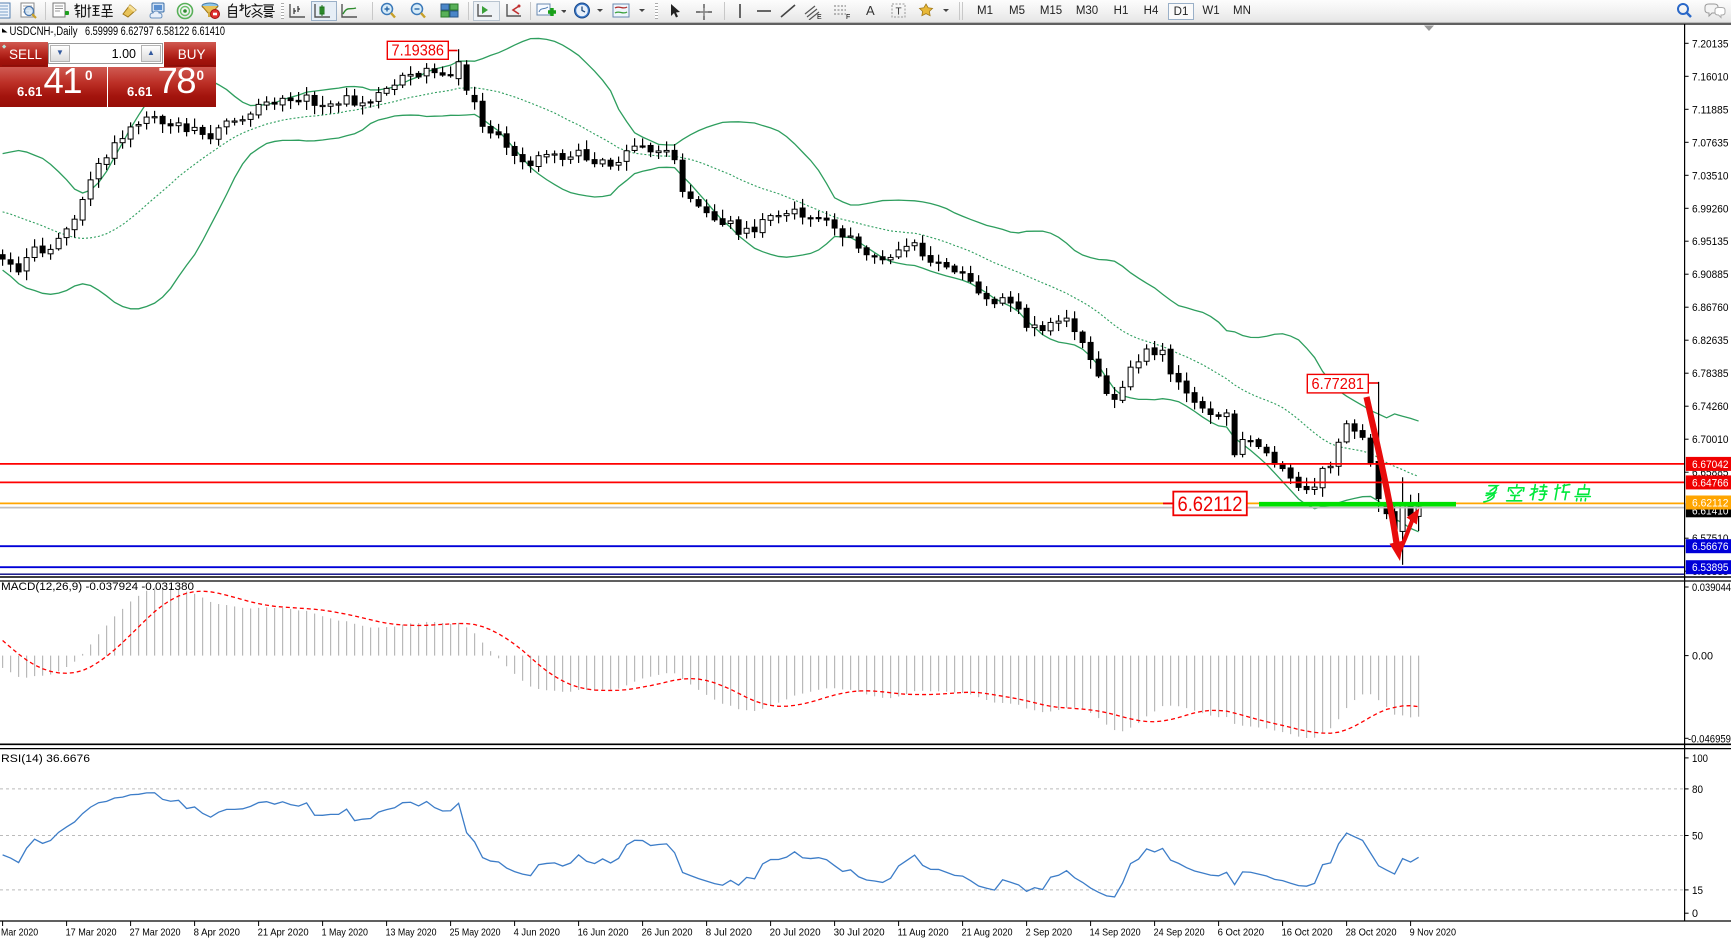 The width and height of the screenshot is (1731, 941). What do you see at coordinates (1710, 568) in the screenshot?
I see `svg-text: 6.53895` at bounding box center [1710, 568].